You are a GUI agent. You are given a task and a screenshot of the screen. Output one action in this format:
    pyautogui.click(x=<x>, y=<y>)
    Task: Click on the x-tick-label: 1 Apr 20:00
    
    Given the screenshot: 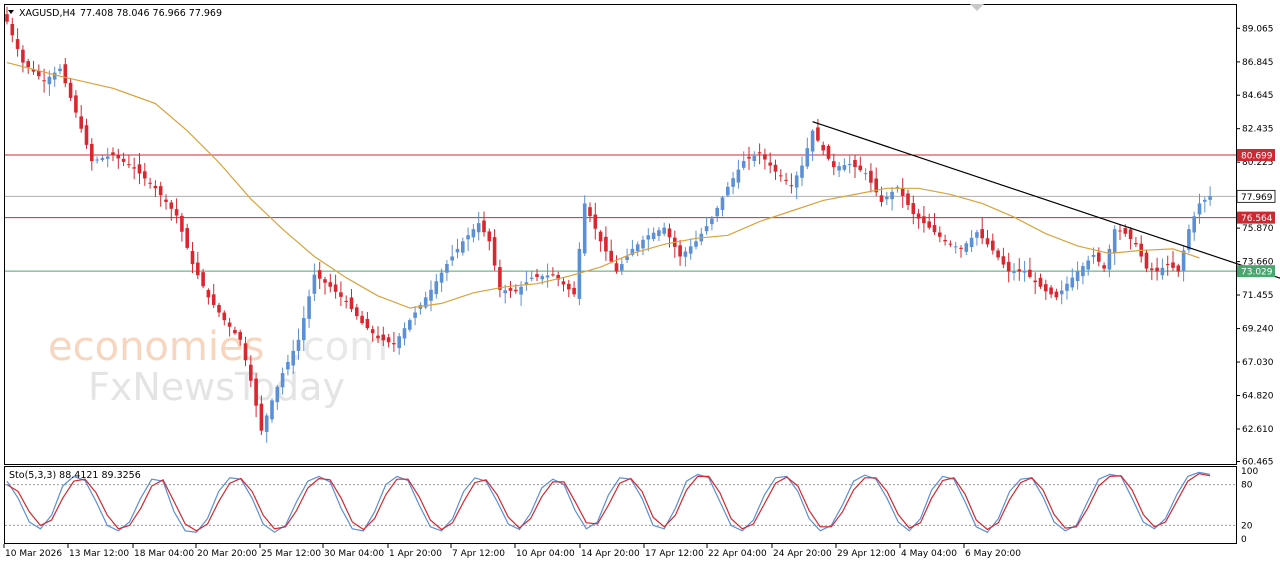 What is the action you would take?
    pyautogui.click(x=415, y=554)
    